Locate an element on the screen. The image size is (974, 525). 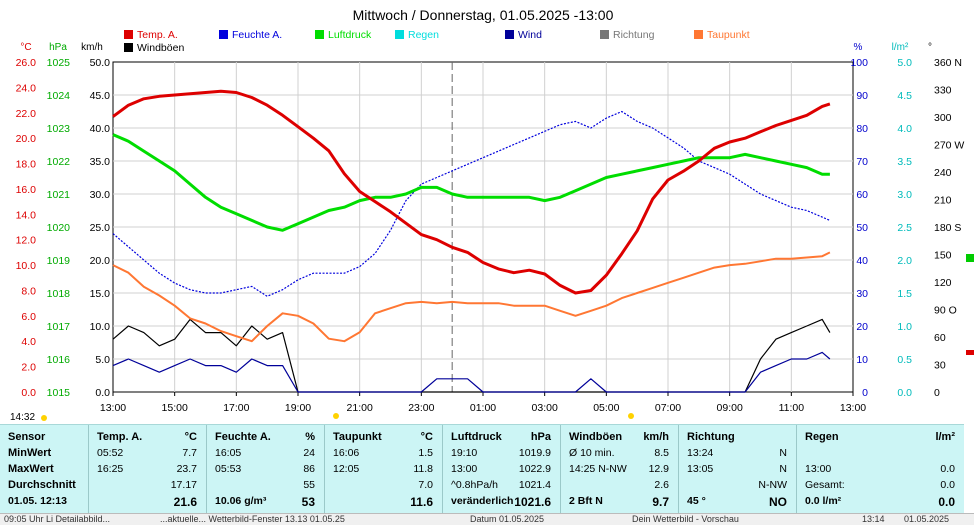
x-tick-label: 01:00 is located at coordinates (483, 408).